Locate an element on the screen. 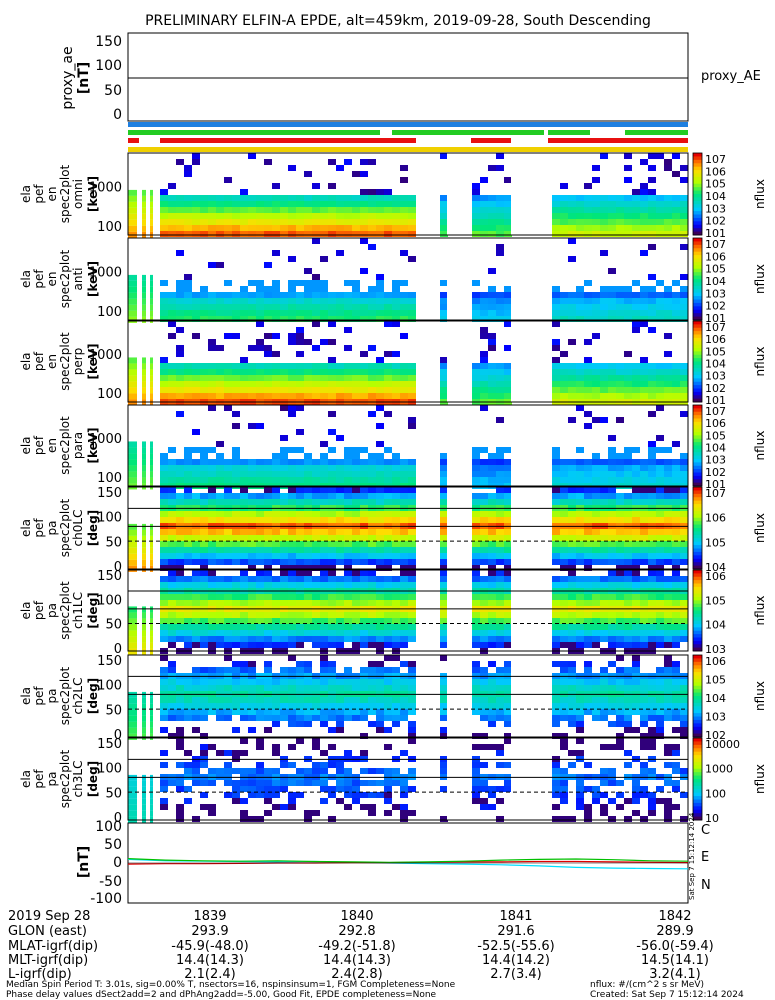 This screenshot has width=775, height=1000. spec-frame is located at coordinates (408, 779).